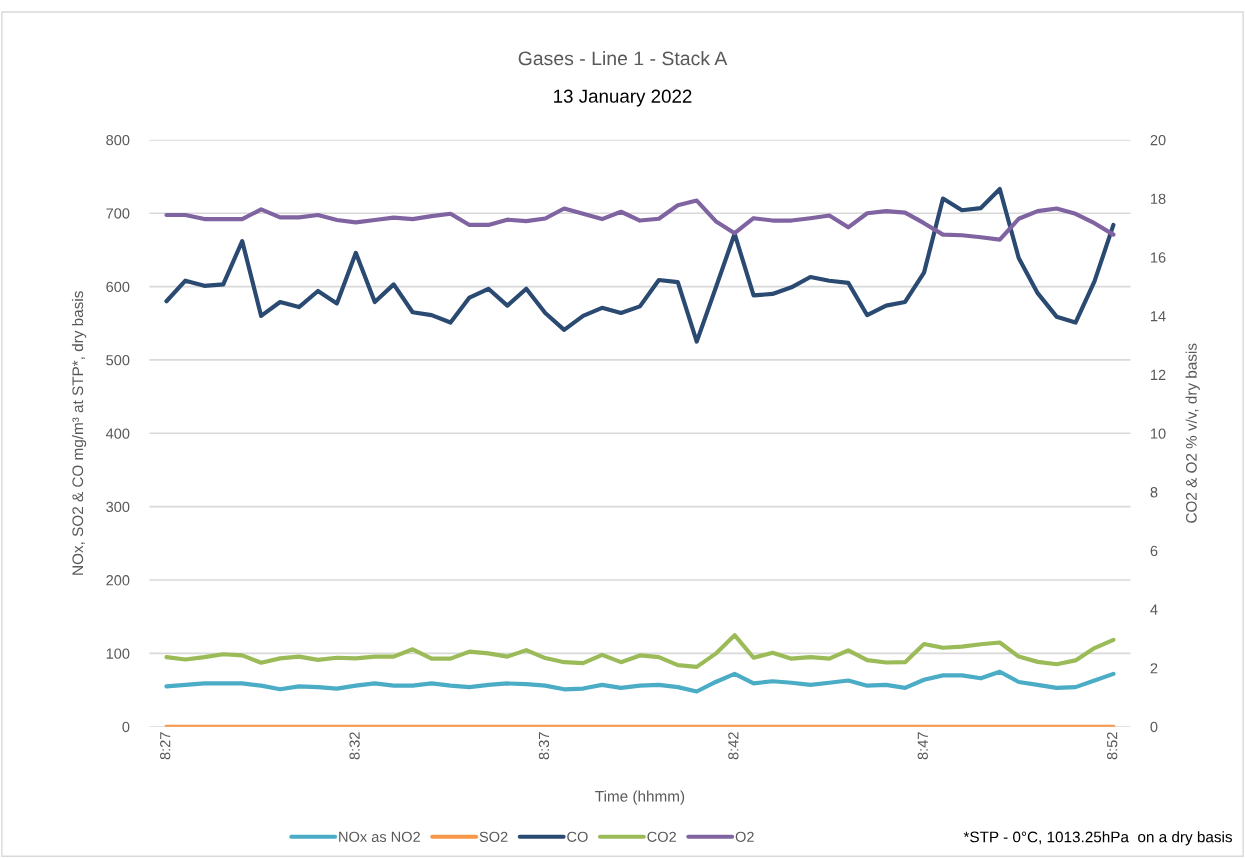  I want to click on x-tick-label: 8:52, so click(1112, 746).